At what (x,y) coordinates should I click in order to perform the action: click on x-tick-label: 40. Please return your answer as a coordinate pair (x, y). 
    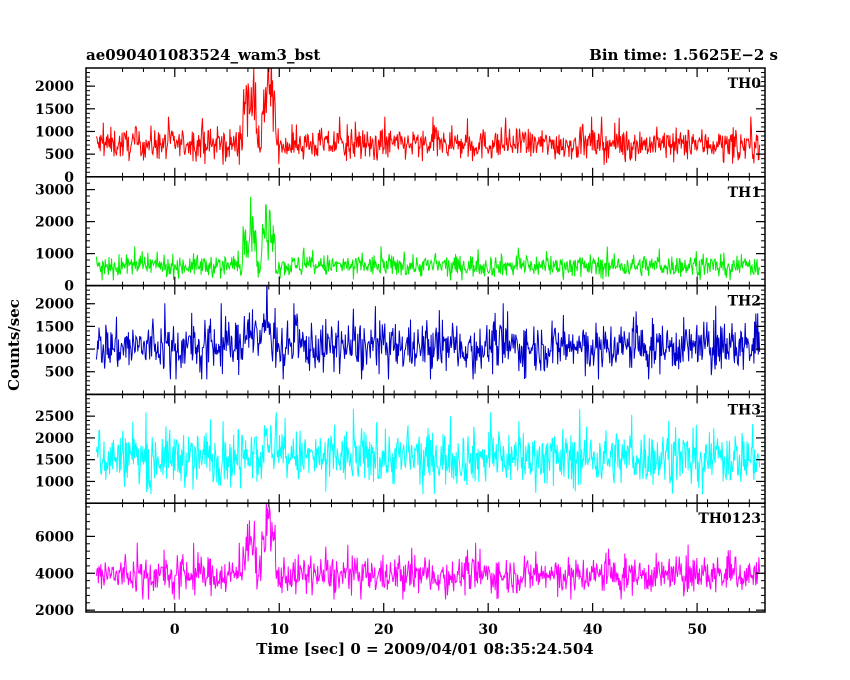
    Looking at the image, I should click on (593, 630).